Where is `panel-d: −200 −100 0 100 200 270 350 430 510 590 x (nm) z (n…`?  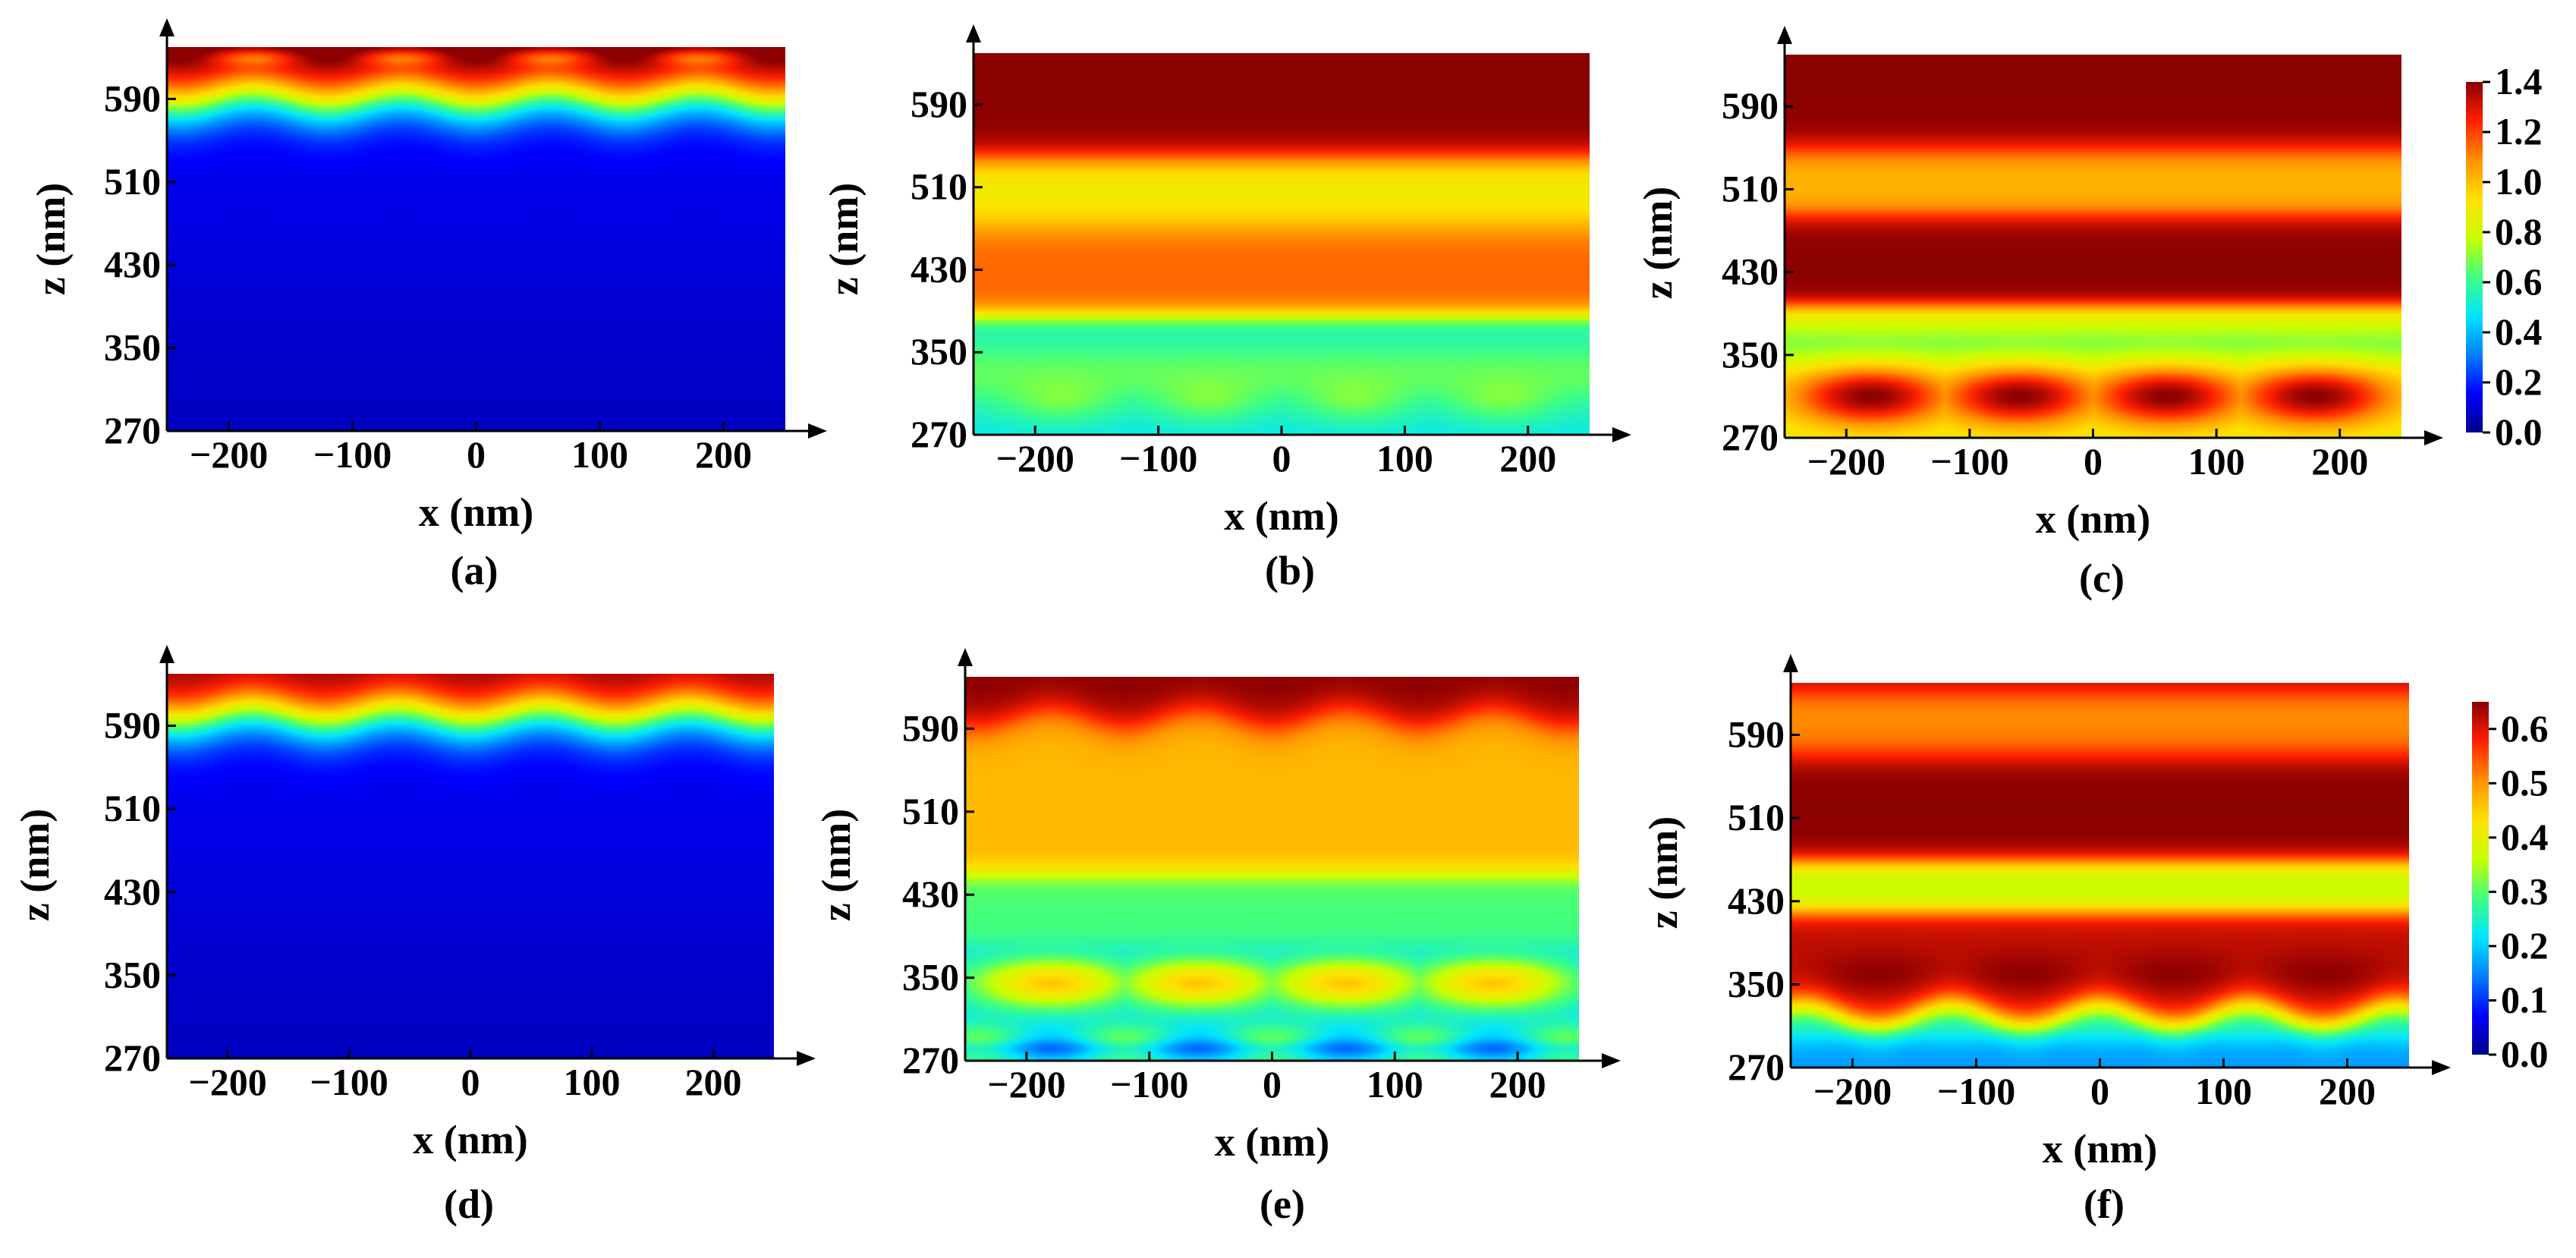
panel-d: −200 −100 0 100 200 270 350 430 510 590 x (nm) z (n… is located at coordinates (414, 936).